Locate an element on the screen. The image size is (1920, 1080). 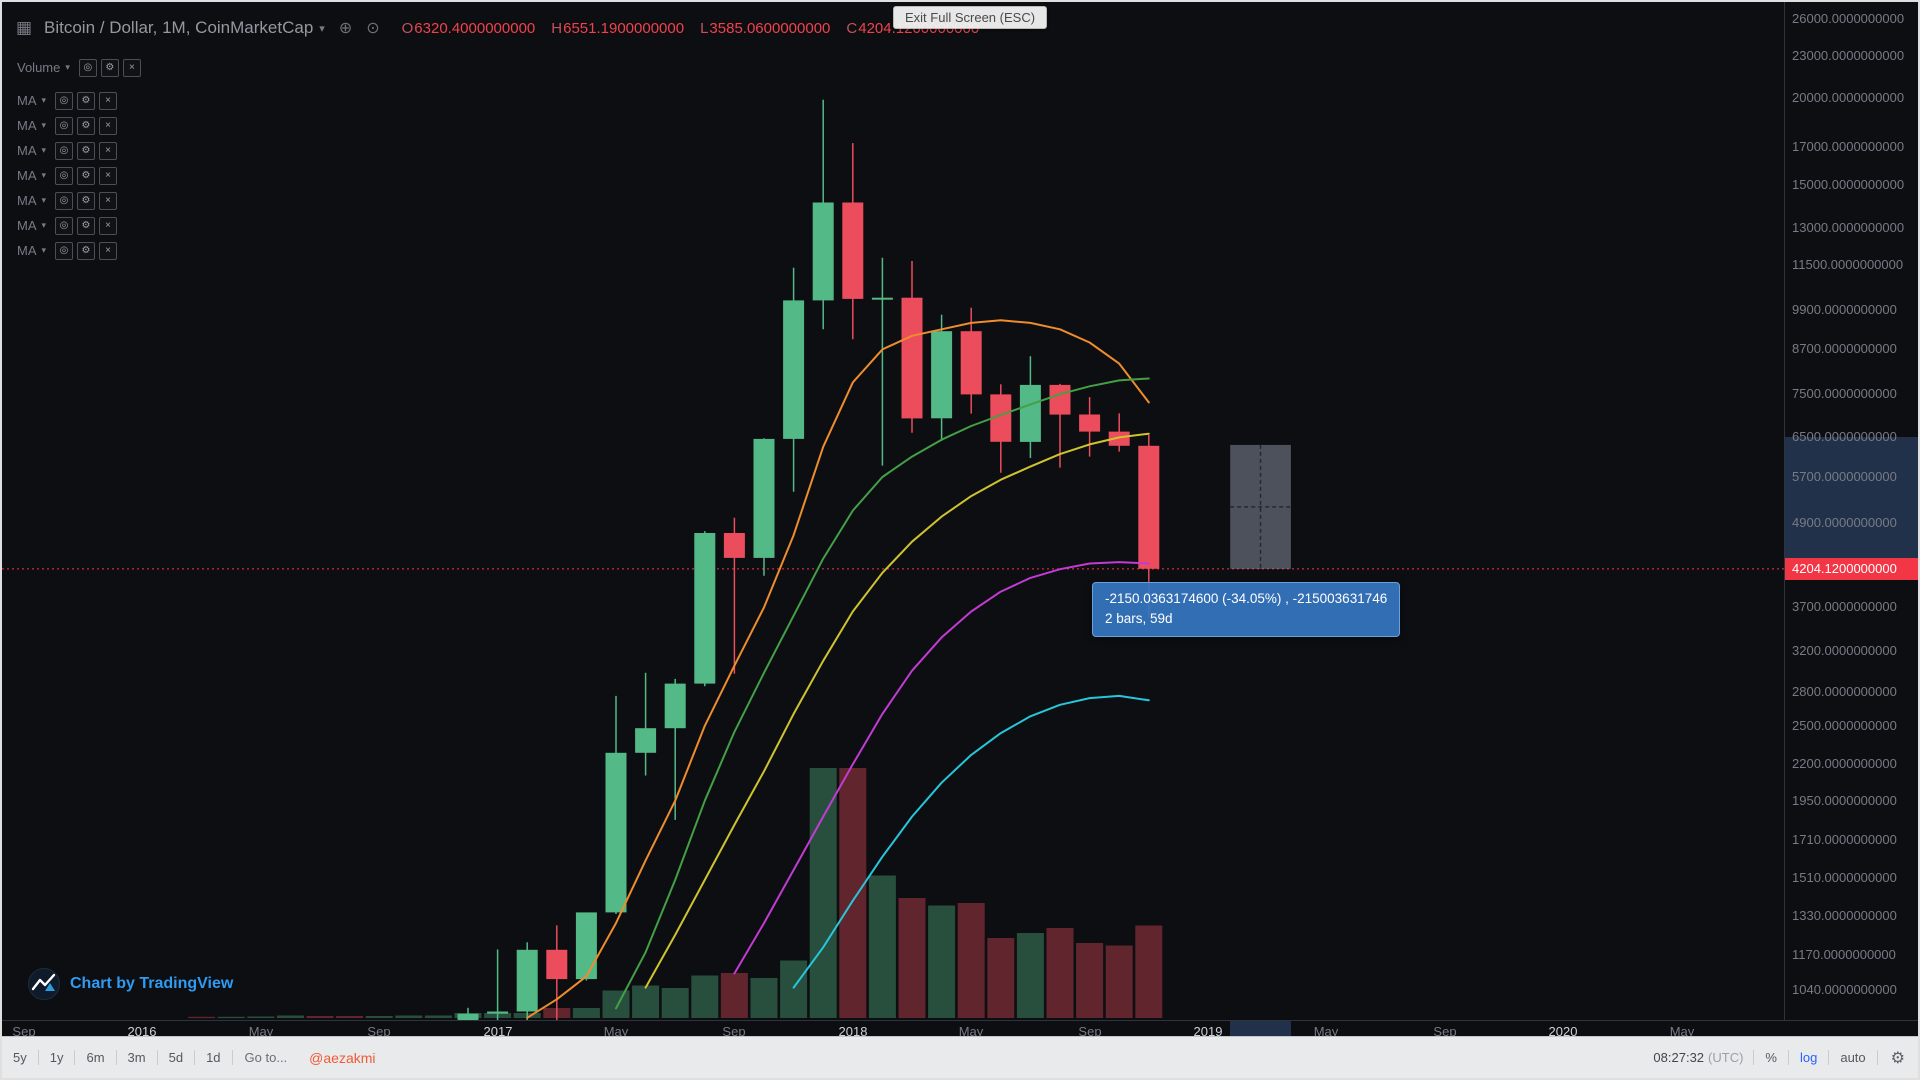
volume-legend-row: Volume ▾ ◎ ⚙ × is located at coordinates (81, 67).